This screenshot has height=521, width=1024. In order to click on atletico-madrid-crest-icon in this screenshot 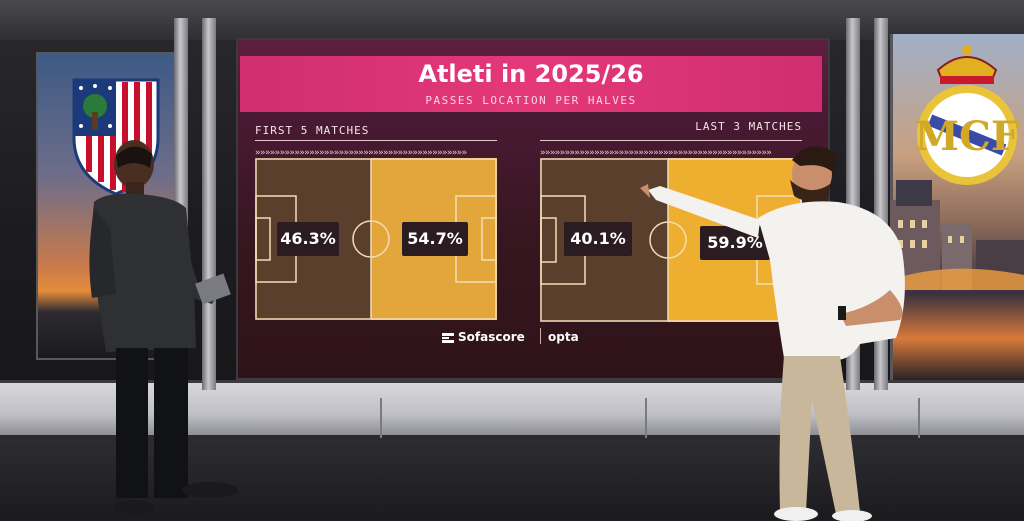, I will do `click(116, 137)`.